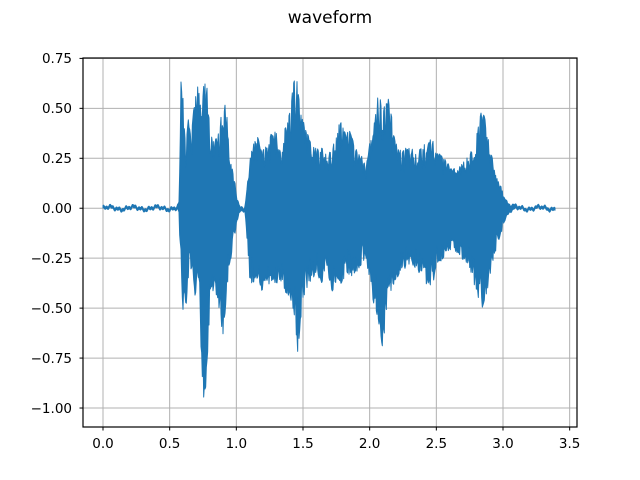  I want to click on x-tick-label: 0.0, so click(102, 444).